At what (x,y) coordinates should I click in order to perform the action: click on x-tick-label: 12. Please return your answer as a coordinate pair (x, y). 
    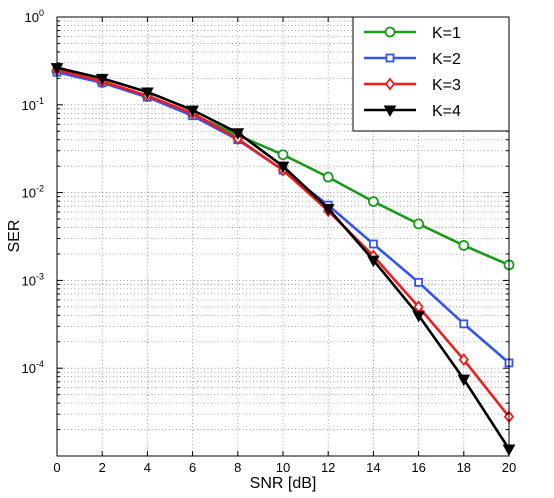
    Looking at the image, I should click on (328, 467).